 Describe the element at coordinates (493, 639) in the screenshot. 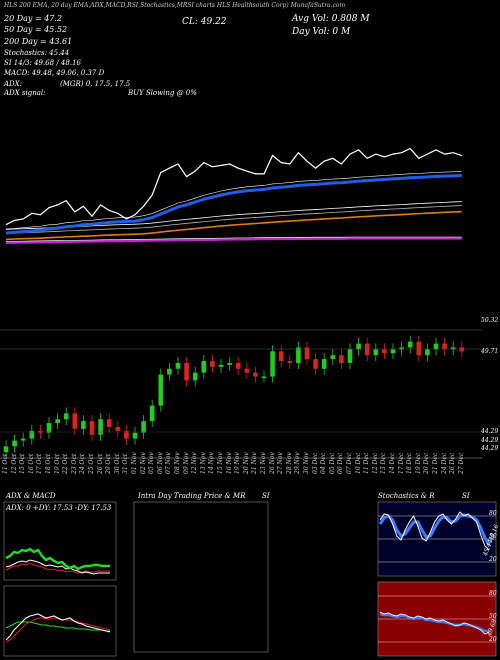

I see `rsi-tick-20: 20` at that location.